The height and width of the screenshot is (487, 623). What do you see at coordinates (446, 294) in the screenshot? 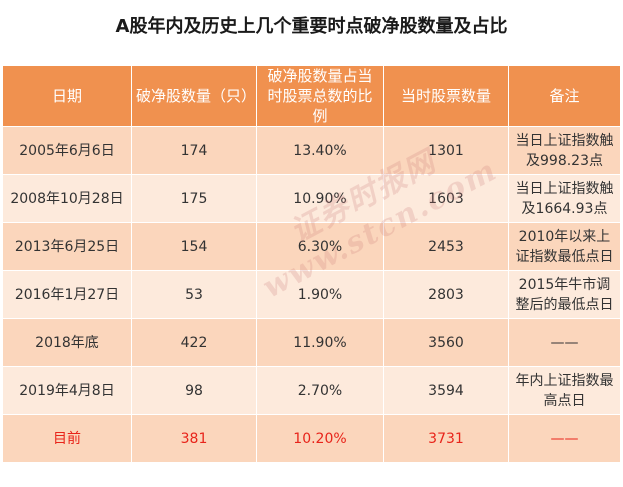
I see `cell-total: 2803` at bounding box center [446, 294].